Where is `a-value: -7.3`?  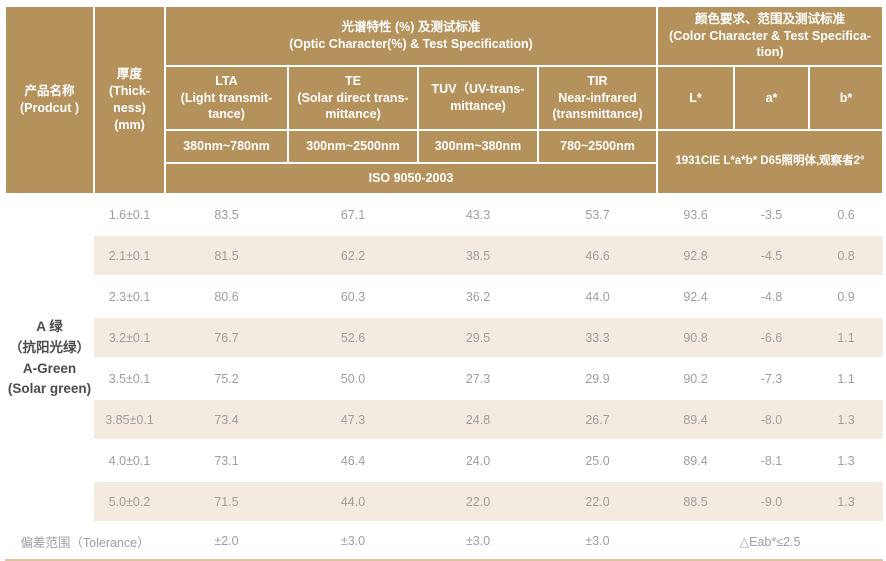
a-value: -7.3 is located at coordinates (771, 378).